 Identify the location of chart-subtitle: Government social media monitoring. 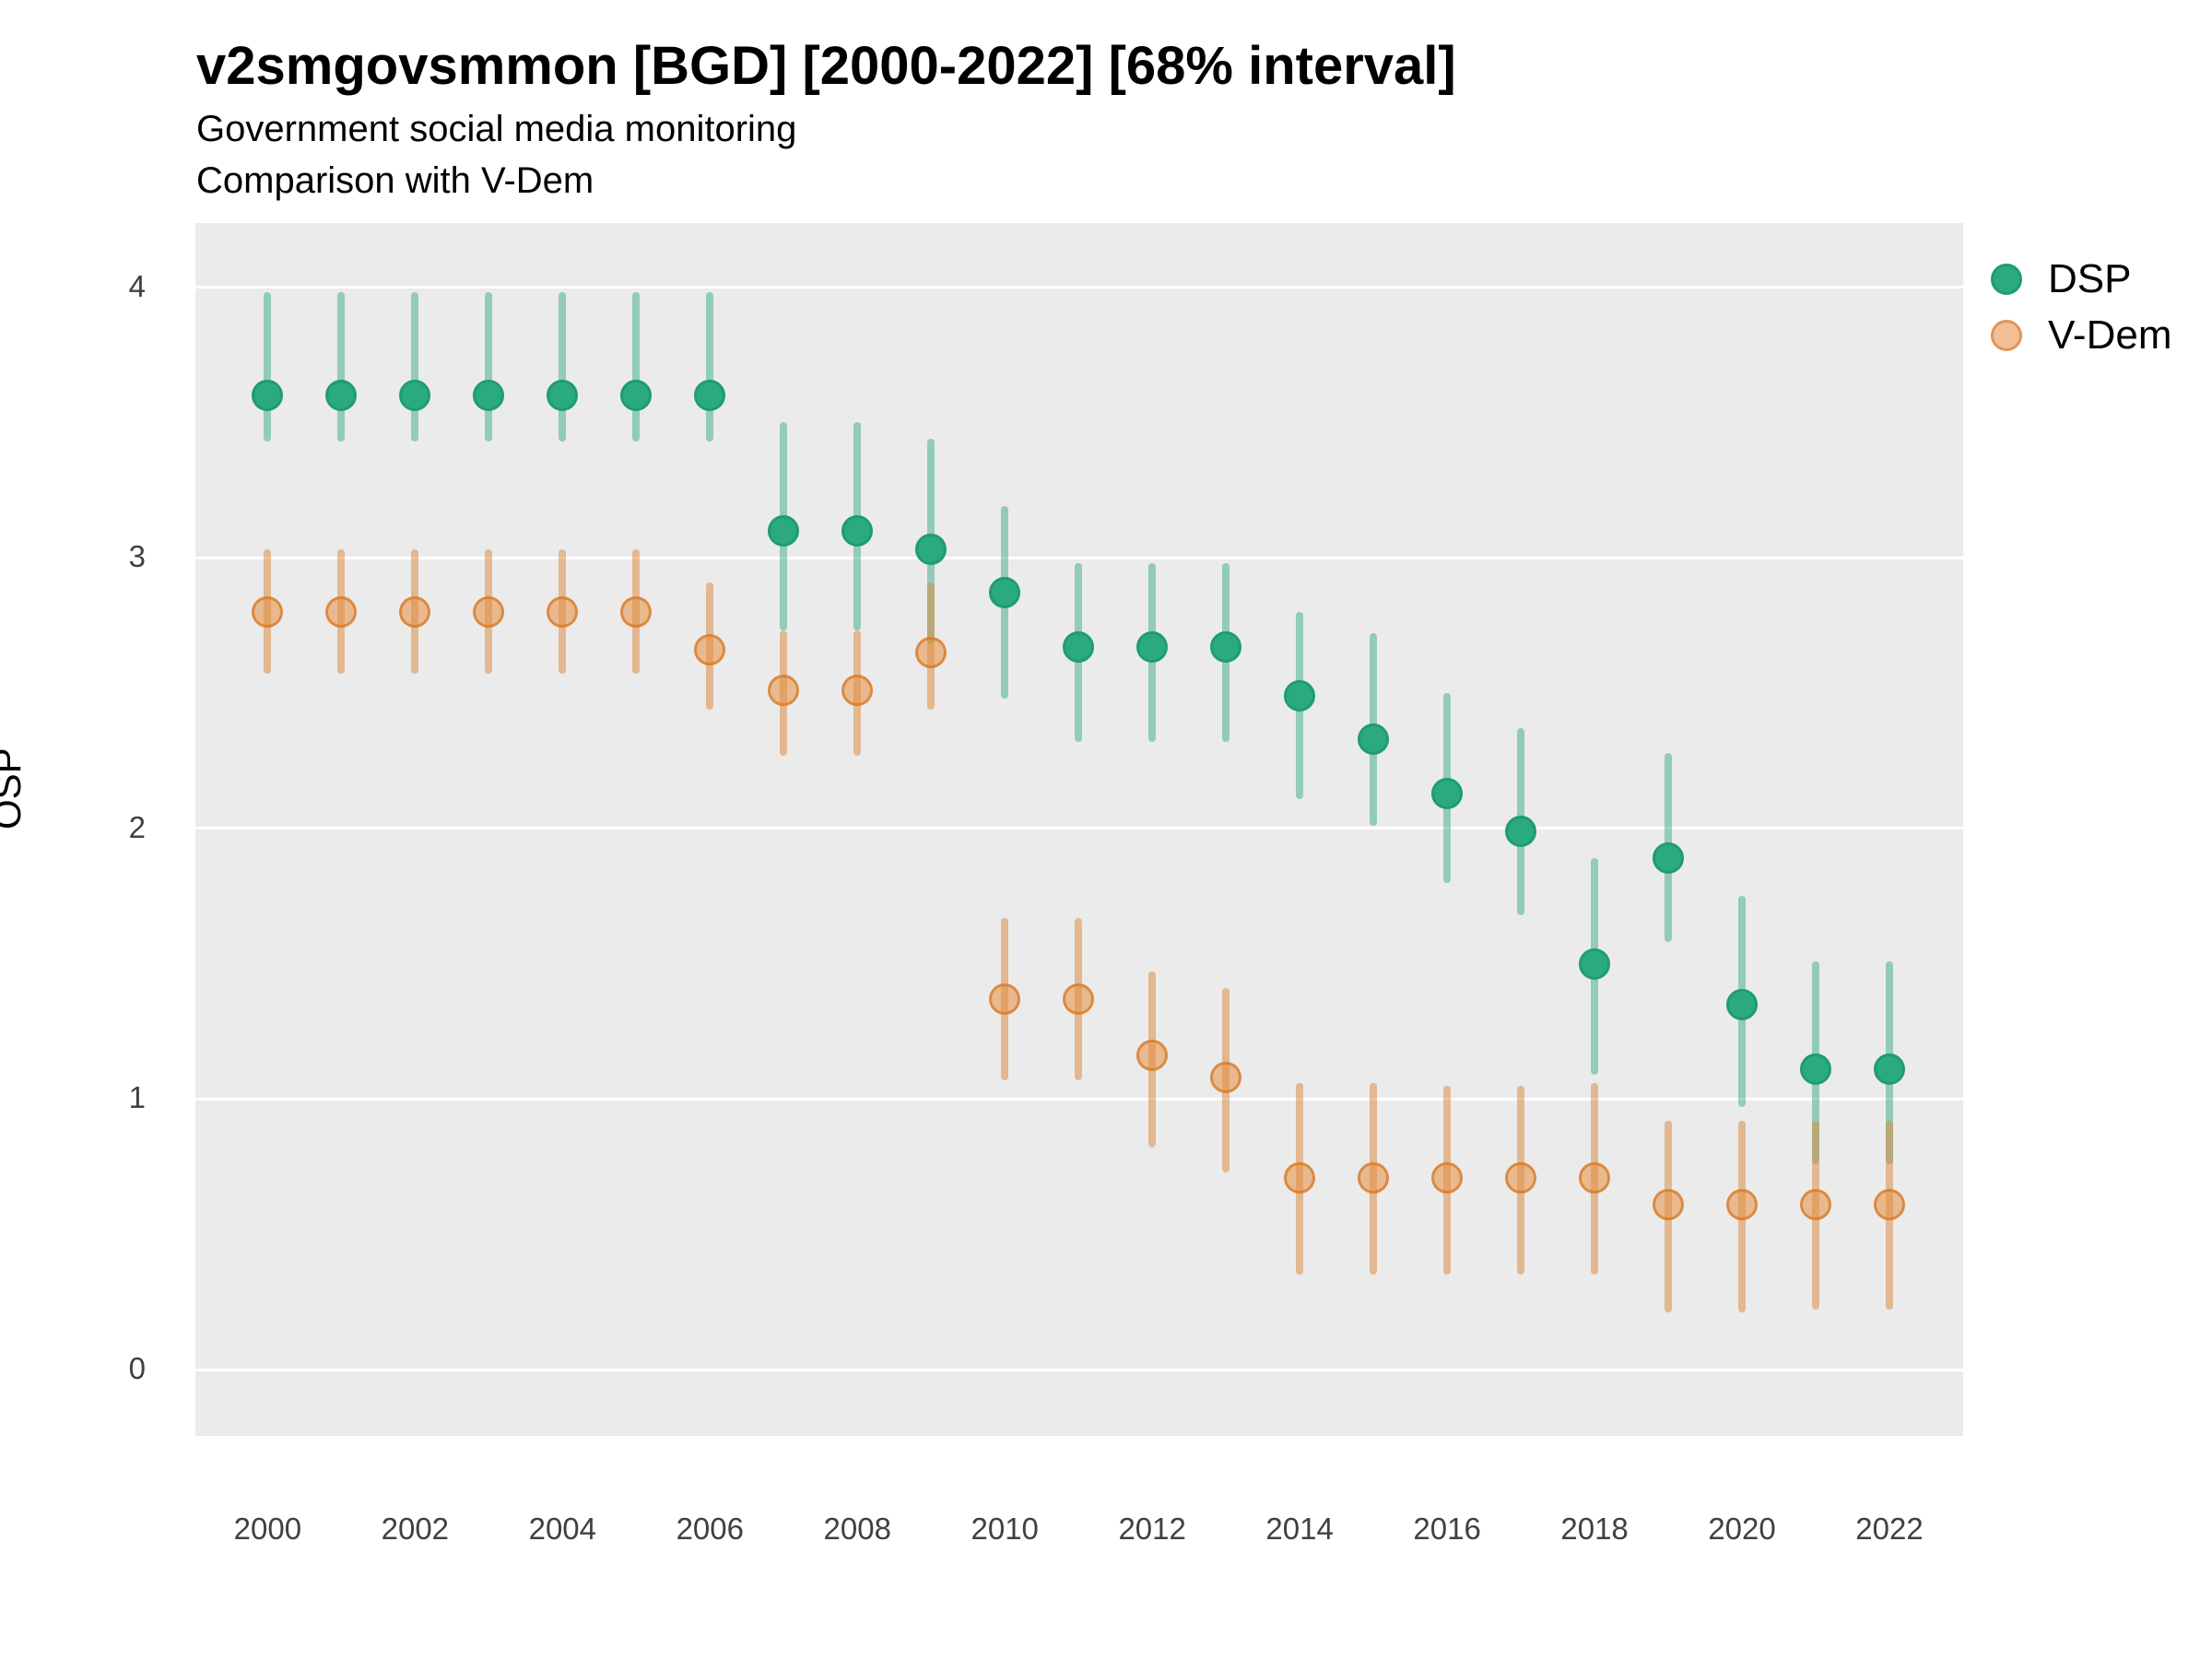
(496, 129).